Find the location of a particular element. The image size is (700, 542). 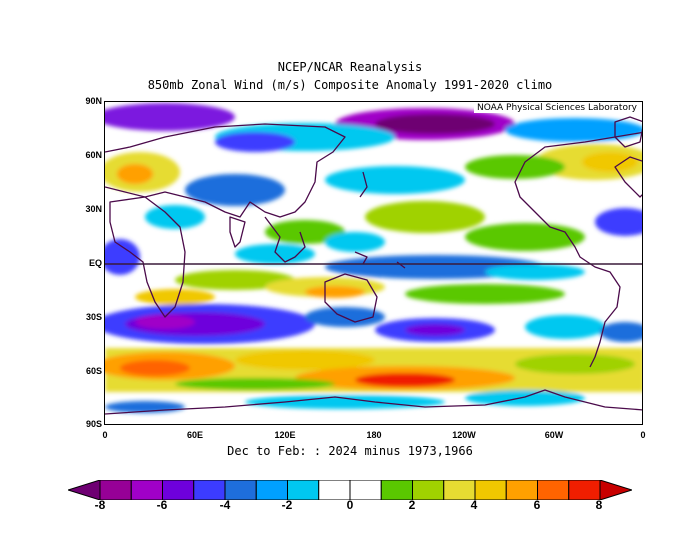

lon-label: 60W is located at coordinates (554, 435).